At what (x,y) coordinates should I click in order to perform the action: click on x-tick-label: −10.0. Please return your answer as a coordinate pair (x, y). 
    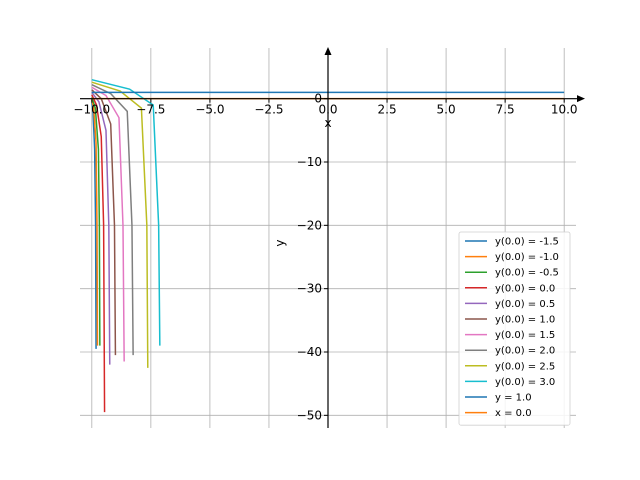
    Looking at the image, I should click on (91, 110).